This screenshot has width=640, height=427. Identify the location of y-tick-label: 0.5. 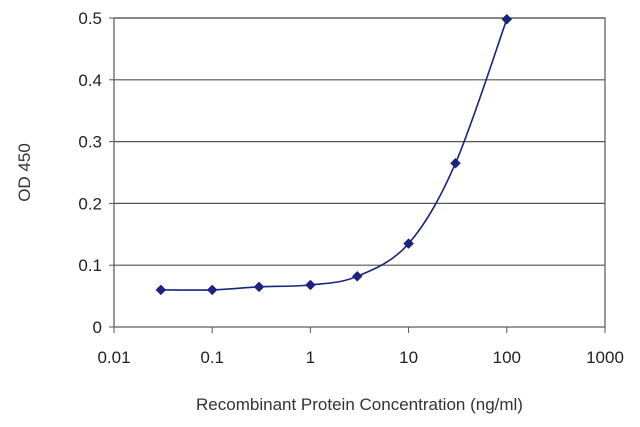
(90, 18).